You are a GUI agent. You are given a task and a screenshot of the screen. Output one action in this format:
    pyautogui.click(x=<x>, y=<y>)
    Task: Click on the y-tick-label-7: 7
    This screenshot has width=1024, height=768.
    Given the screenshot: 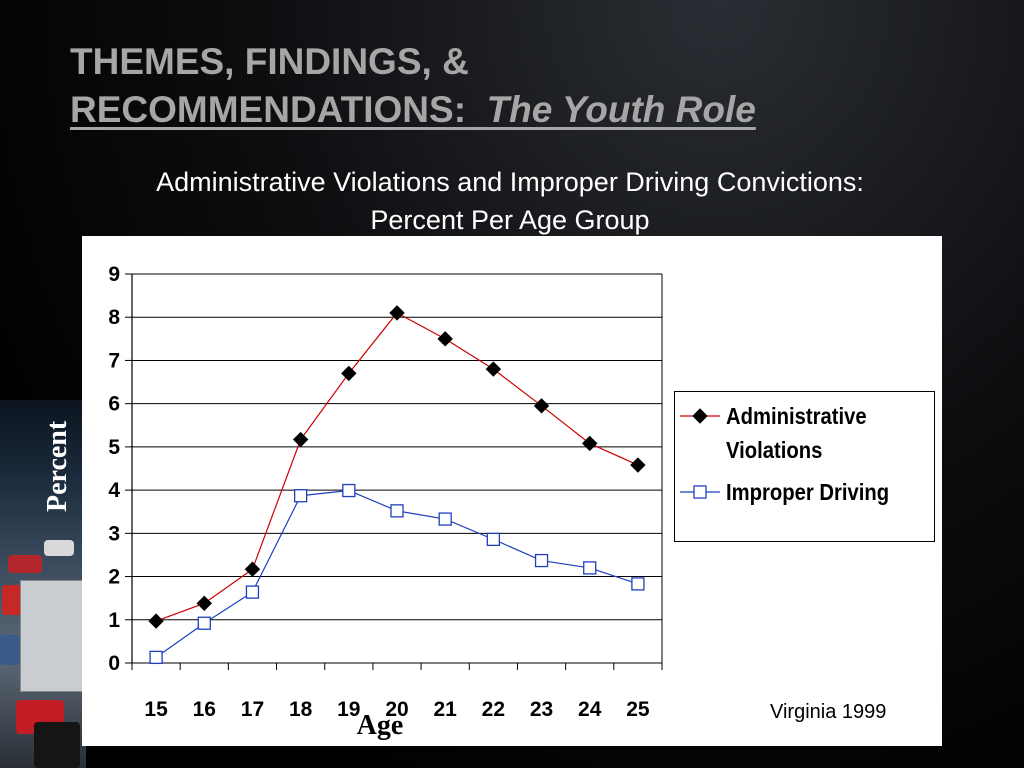 What is the action you would take?
    pyautogui.click(x=114, y=360)
    